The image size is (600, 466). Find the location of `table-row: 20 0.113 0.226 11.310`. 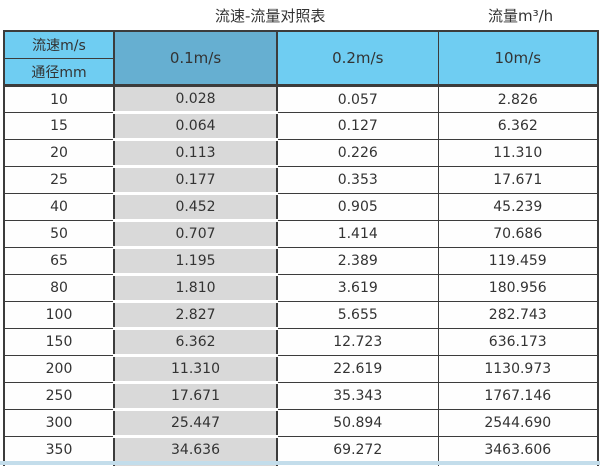

table-row: 20 0.113 0.226 11.310 is located at coordinates (301, 152).